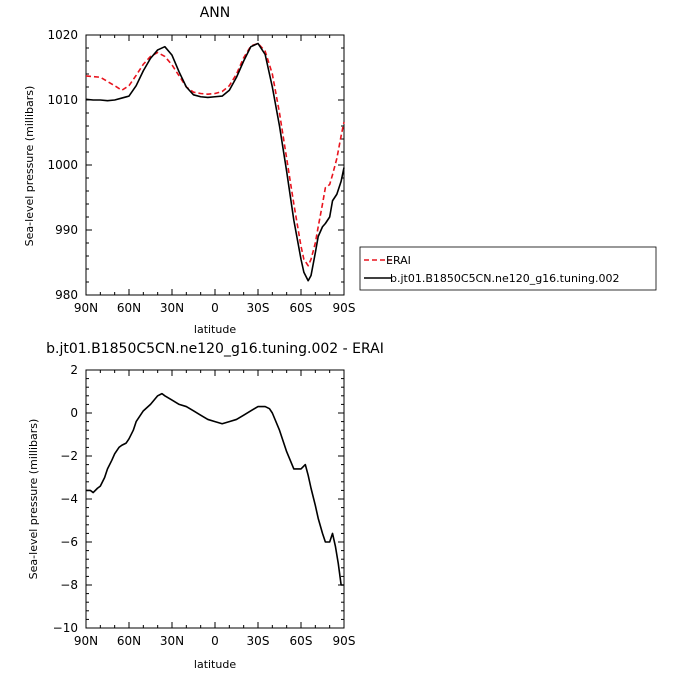 Image resolution: width=677 pixels, height=677 pixels. I want to click on top-plot-frame, so click(215, 165).